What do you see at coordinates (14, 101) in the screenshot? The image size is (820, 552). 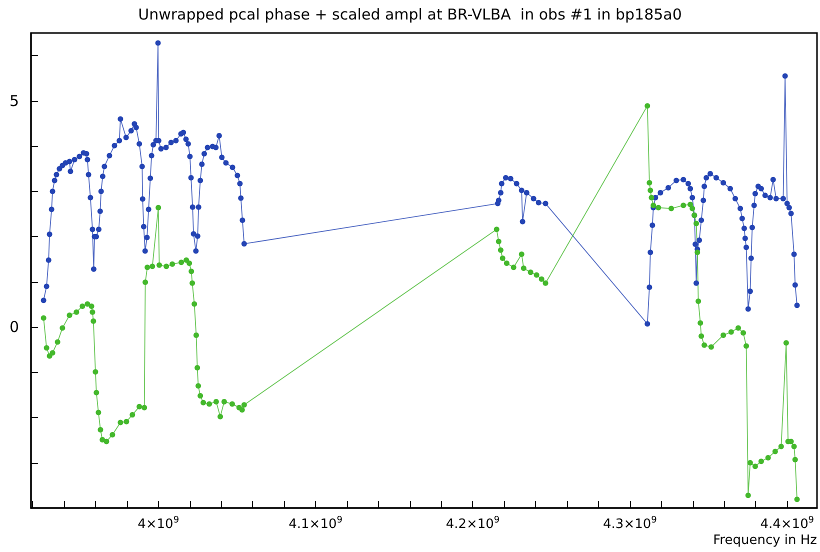 I see `y-tick-label: 5` at bounding box center [14, 101].